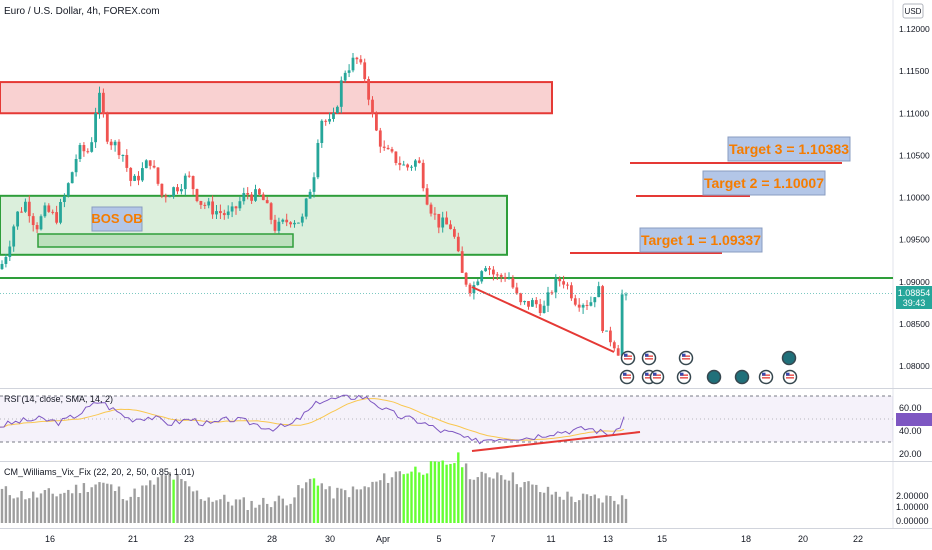 The width and height of the screenshot is (932, 550). Describe the element at coordinates (912, 496) in the screenshot. I see `vix-tick-2: 2.00000` at that location.